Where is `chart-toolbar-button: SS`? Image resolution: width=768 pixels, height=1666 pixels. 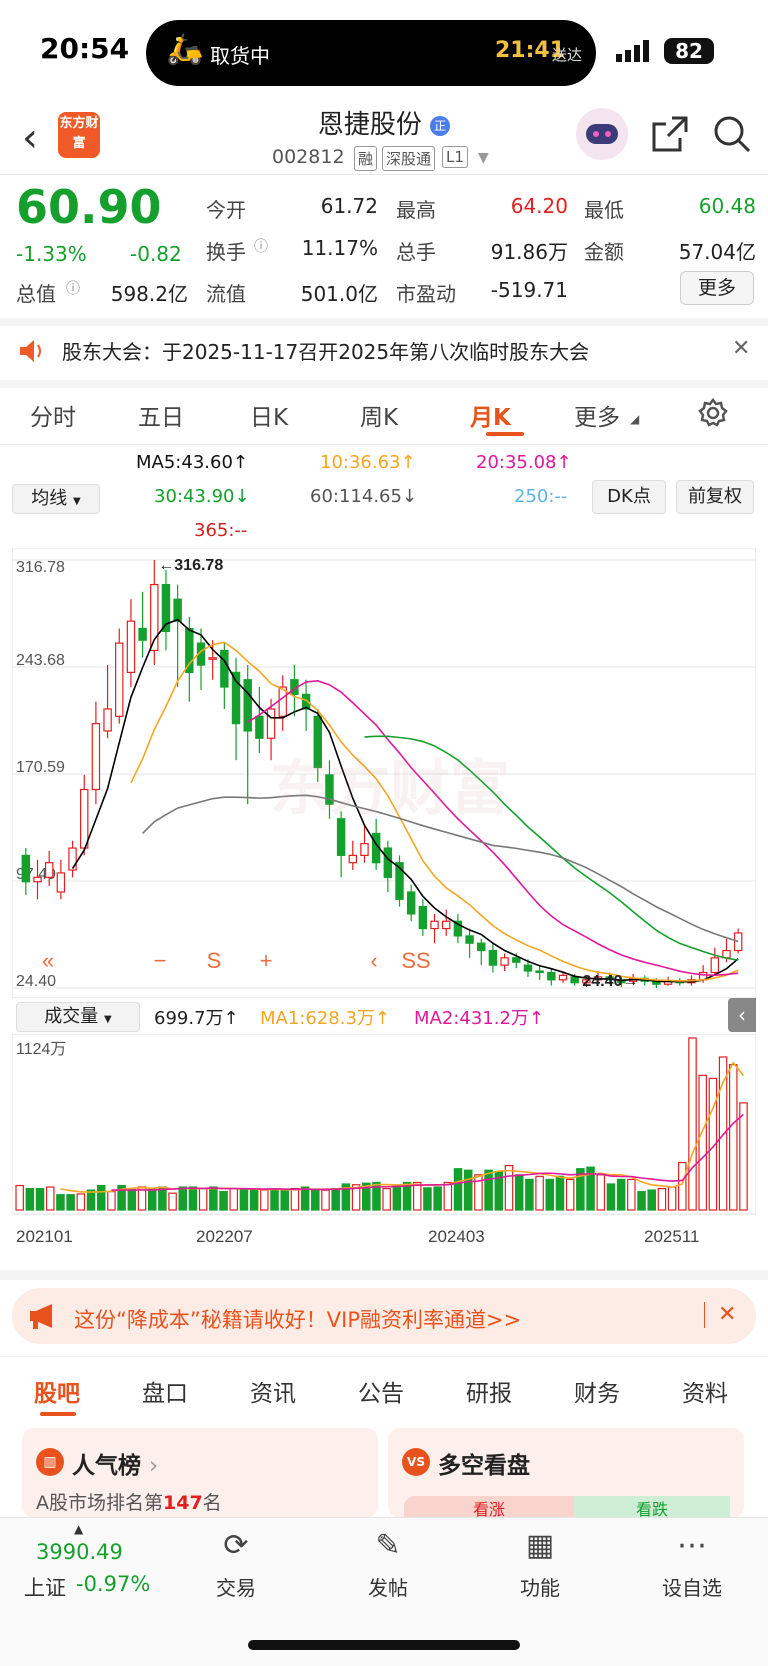 chart-toolbar-button: SS is located at coordinates (415, 960).